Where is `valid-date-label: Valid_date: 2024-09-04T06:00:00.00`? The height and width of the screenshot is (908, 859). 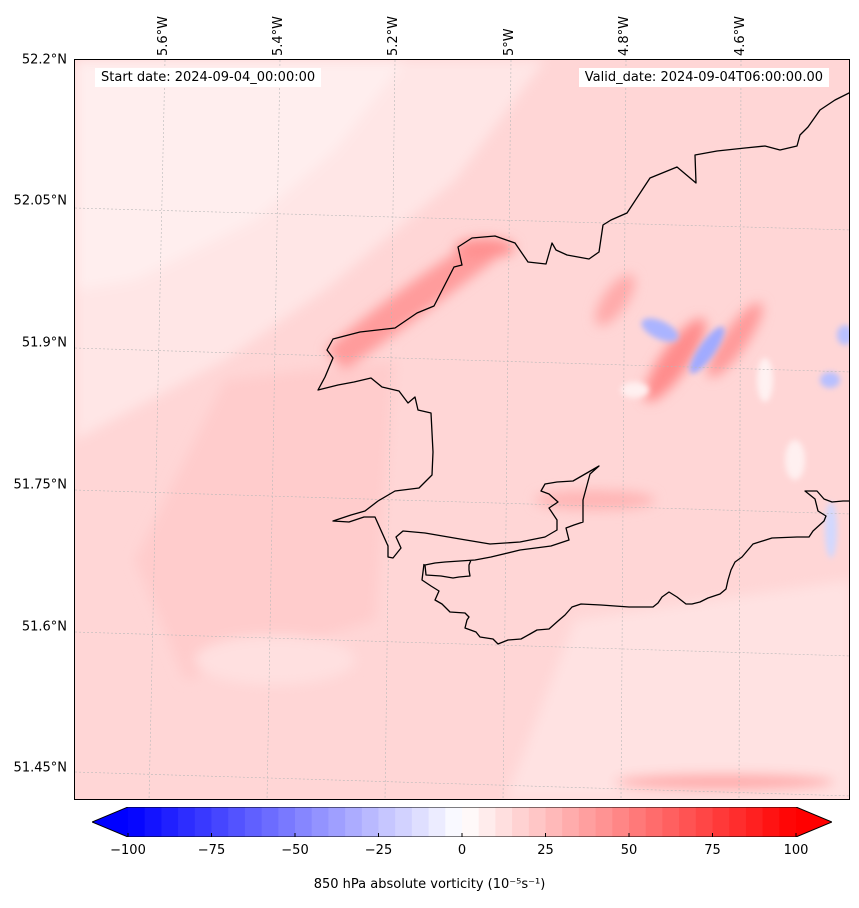 valid-date-label: Valid_date: 2024-09-04T06:00:00.00 is located at coordinates (703, 77).